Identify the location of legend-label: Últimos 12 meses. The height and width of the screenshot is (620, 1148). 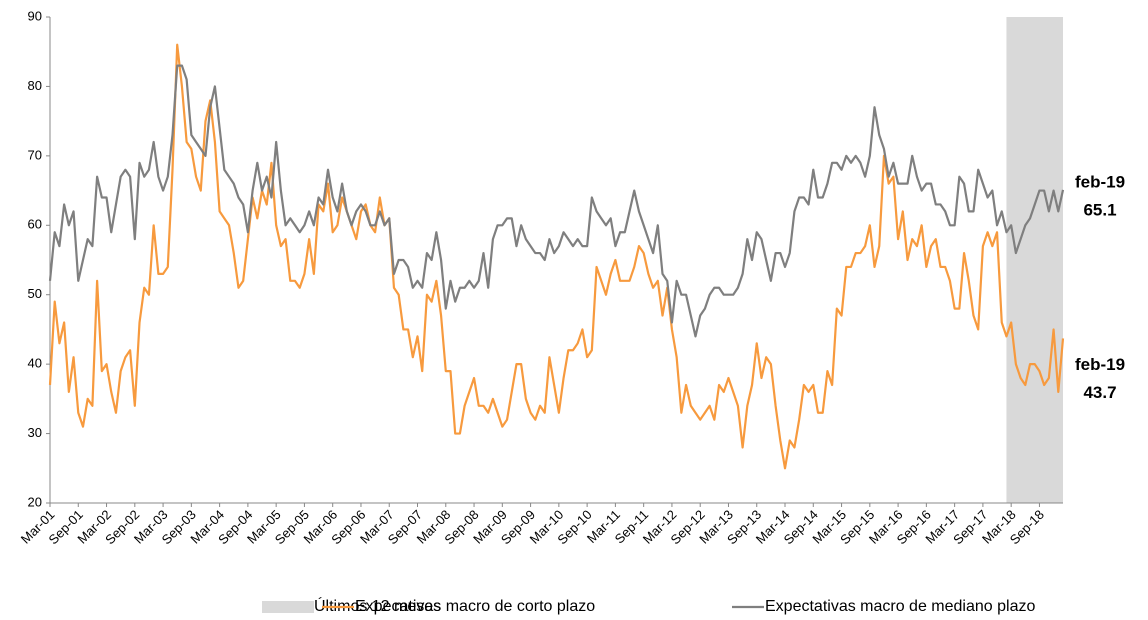
(377, 605).